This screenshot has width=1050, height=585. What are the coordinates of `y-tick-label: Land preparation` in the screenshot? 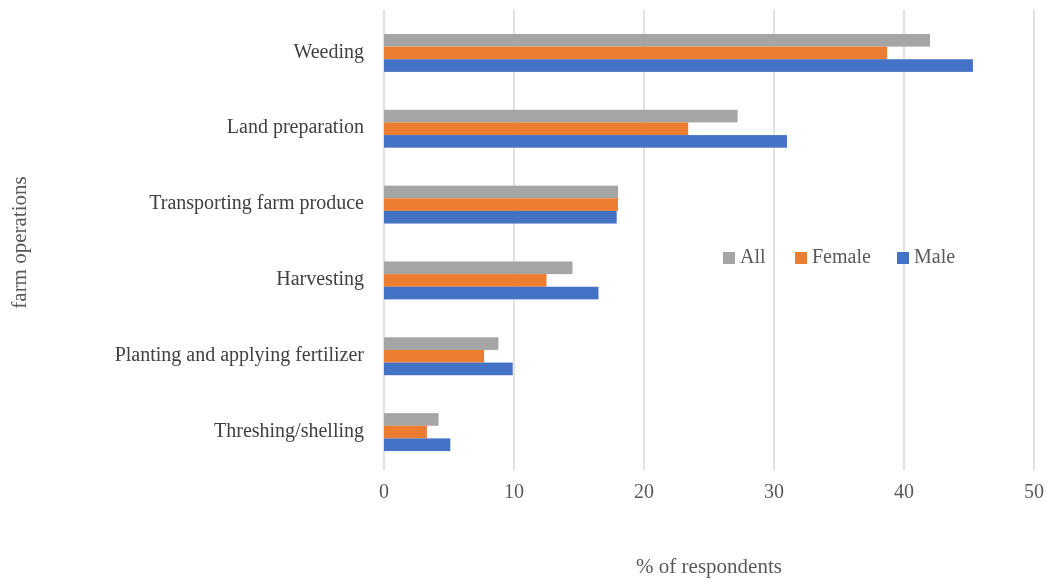 It's located at (295, 127).